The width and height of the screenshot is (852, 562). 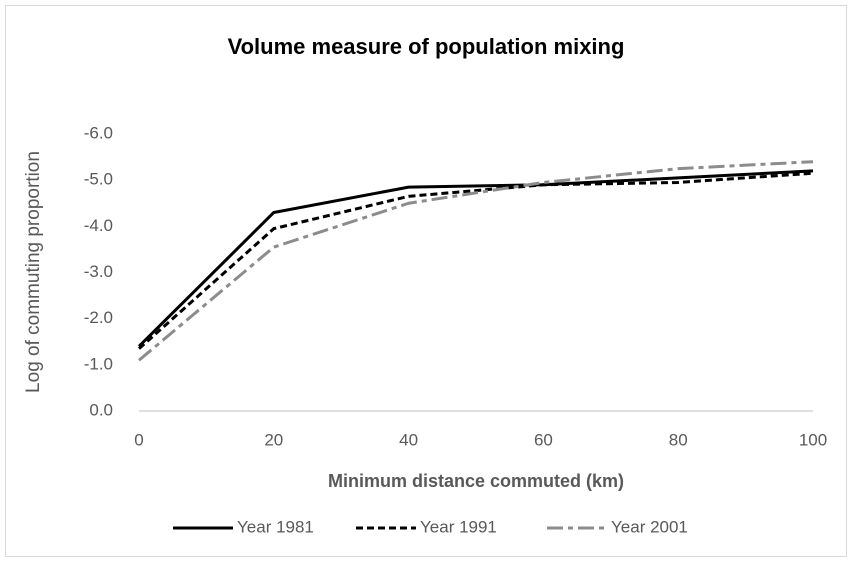 What do you see at coordinates (33, 272) in the screenshot?
I see `y-axis-label: Log of commuting proportion` at bounding box center [33, 272].